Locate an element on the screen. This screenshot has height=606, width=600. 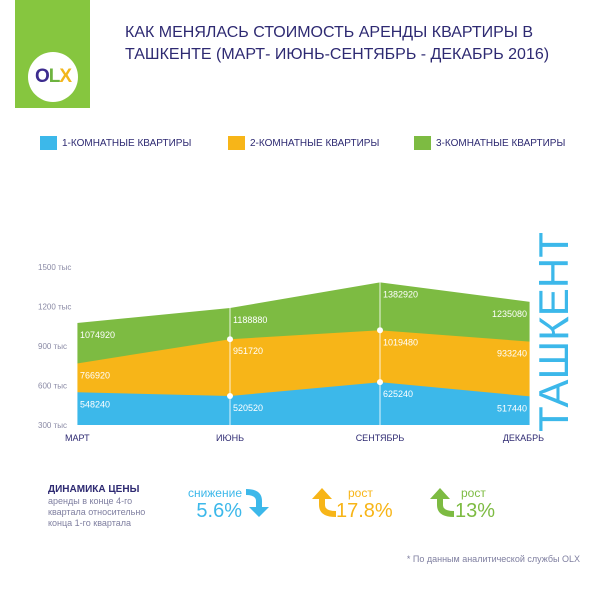
stat-1-room: снижение 5.6% is located at coordinates (211, 504).